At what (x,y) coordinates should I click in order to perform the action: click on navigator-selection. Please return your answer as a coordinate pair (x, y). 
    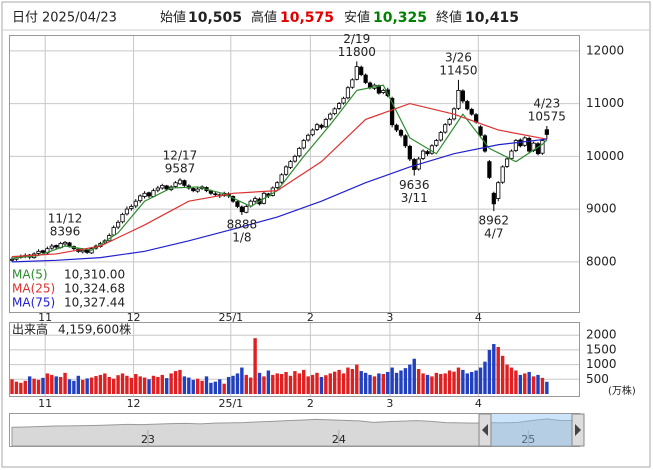
    Looking at the image, I should click on (532, 430).